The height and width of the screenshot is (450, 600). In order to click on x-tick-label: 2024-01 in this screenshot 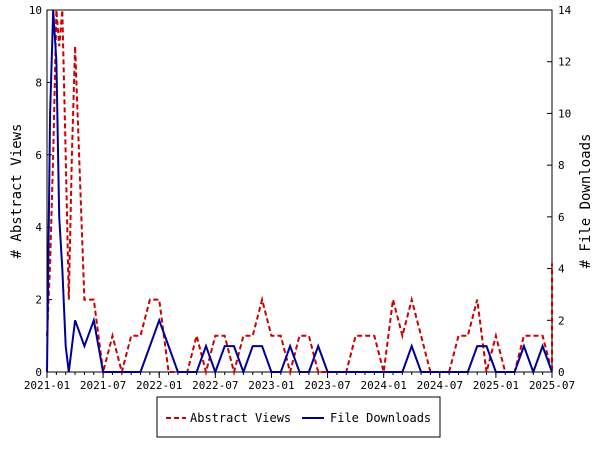, I will do `click(383, 385)`.